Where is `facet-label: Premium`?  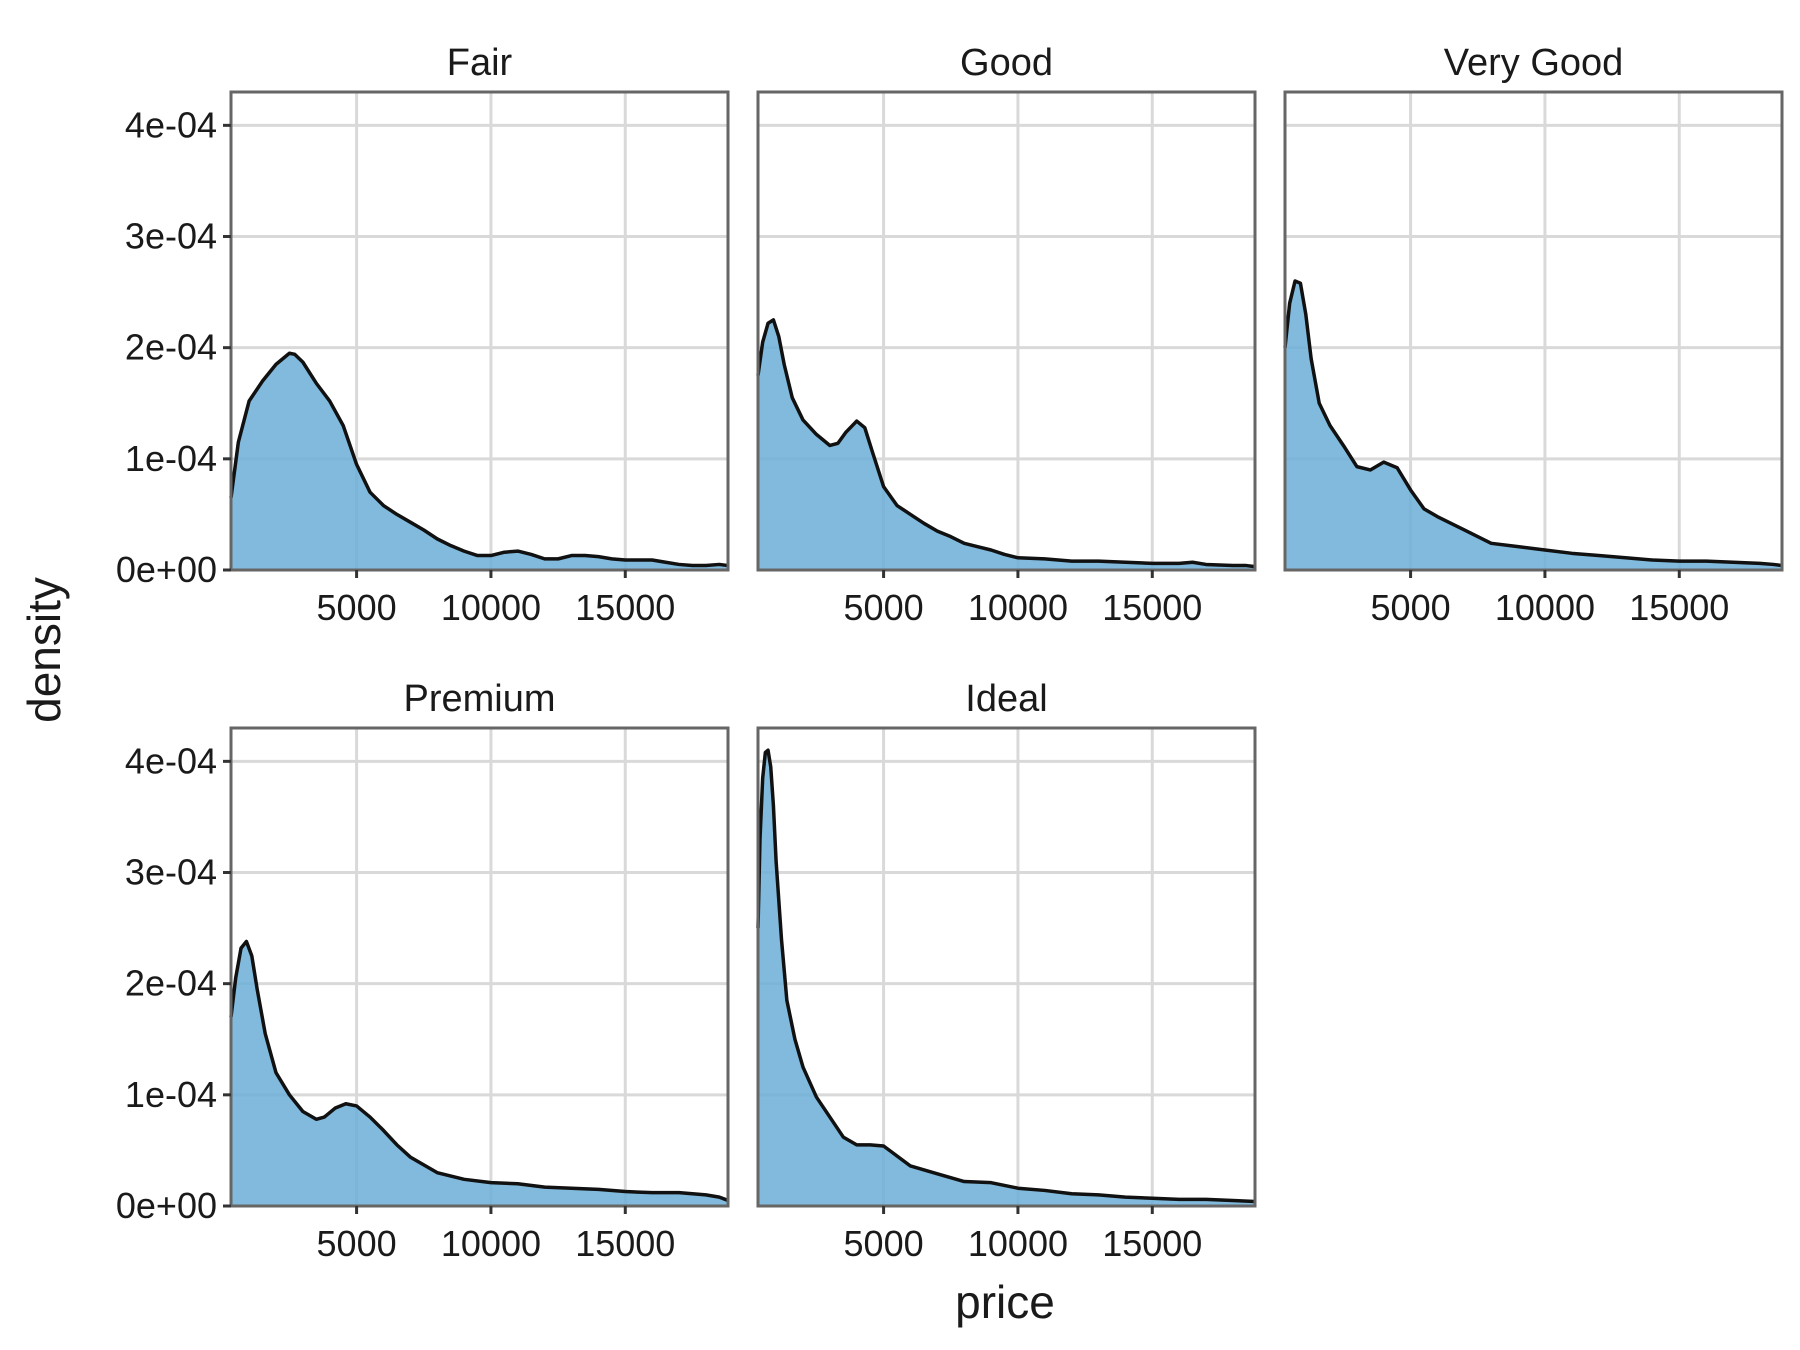
facet-label: Premium is located at coordinates (479, 699).